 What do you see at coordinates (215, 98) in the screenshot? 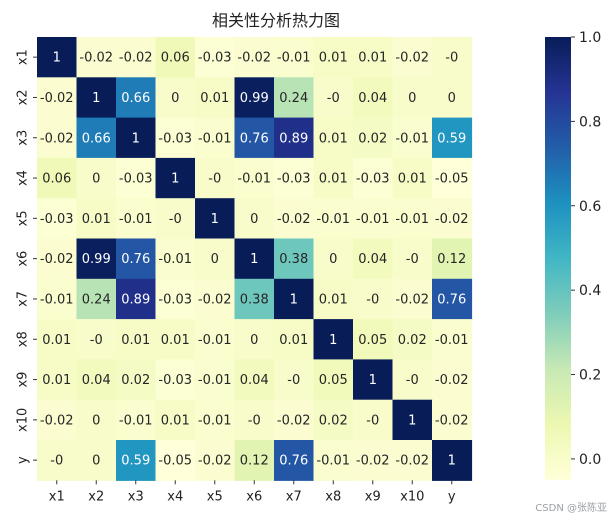
I see `heatmap-cell-x2-x5` at bounding box center [215, 98].